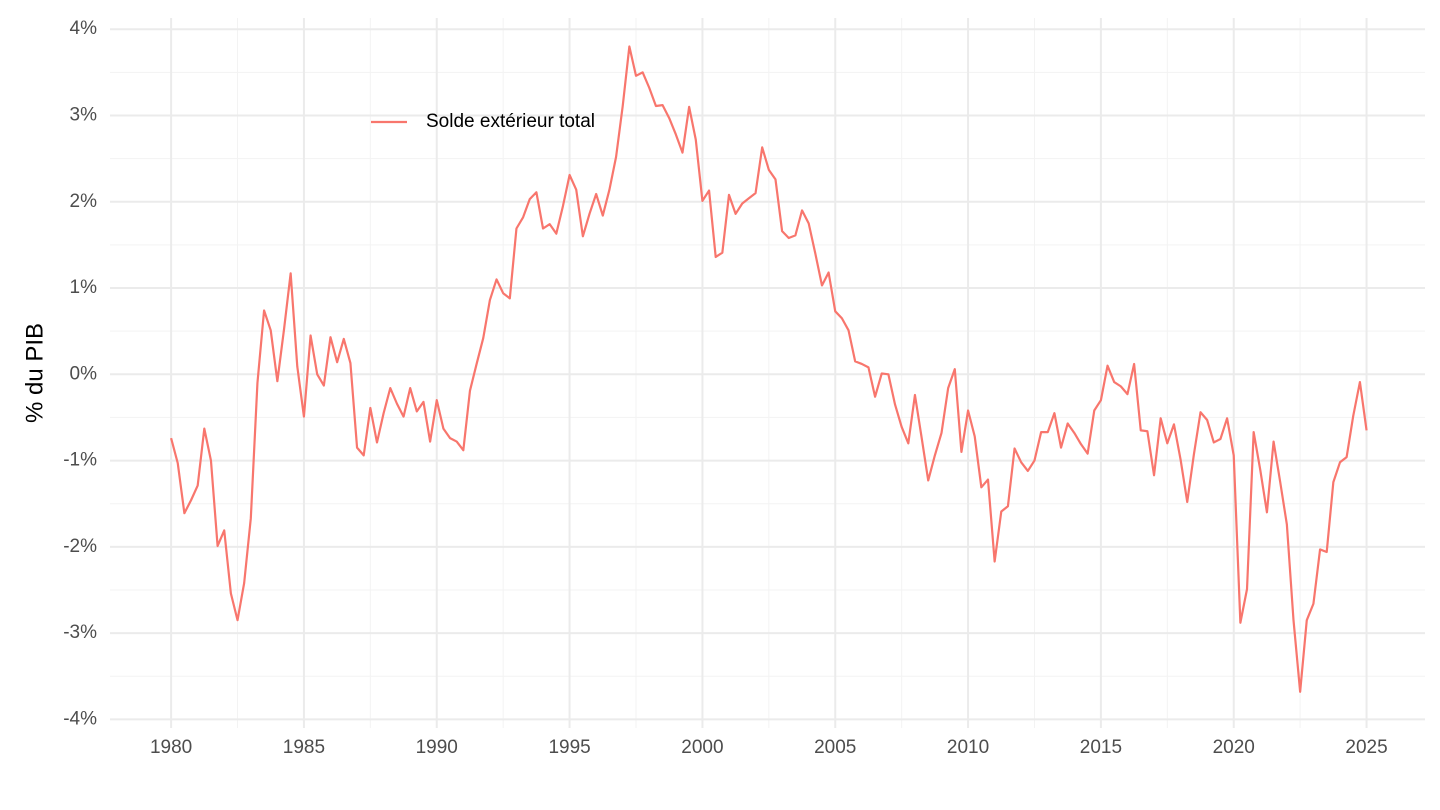  Describe the element at coordinates (84, 115) in the screenshot. I see `y-tick-label: 3%` at that location.